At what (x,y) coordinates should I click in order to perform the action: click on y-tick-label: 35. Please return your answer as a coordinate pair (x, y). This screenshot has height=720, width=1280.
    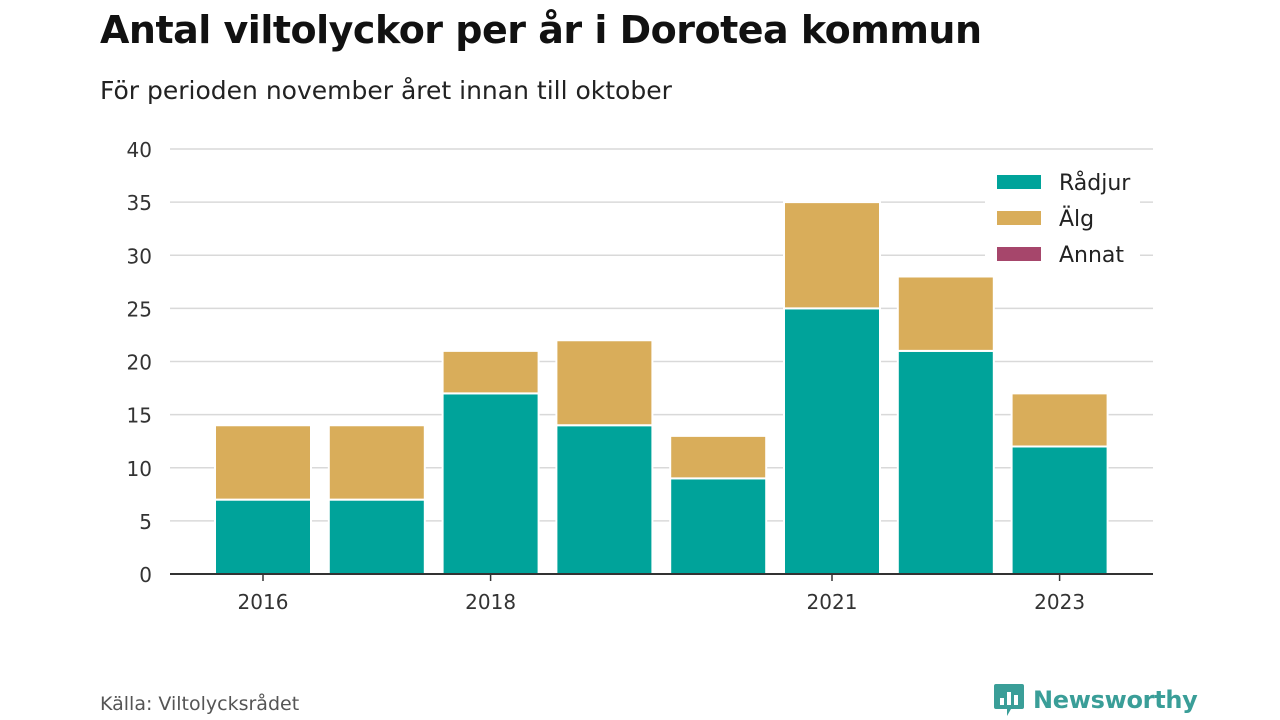
    Looking at the image, I should click on (139, 203).